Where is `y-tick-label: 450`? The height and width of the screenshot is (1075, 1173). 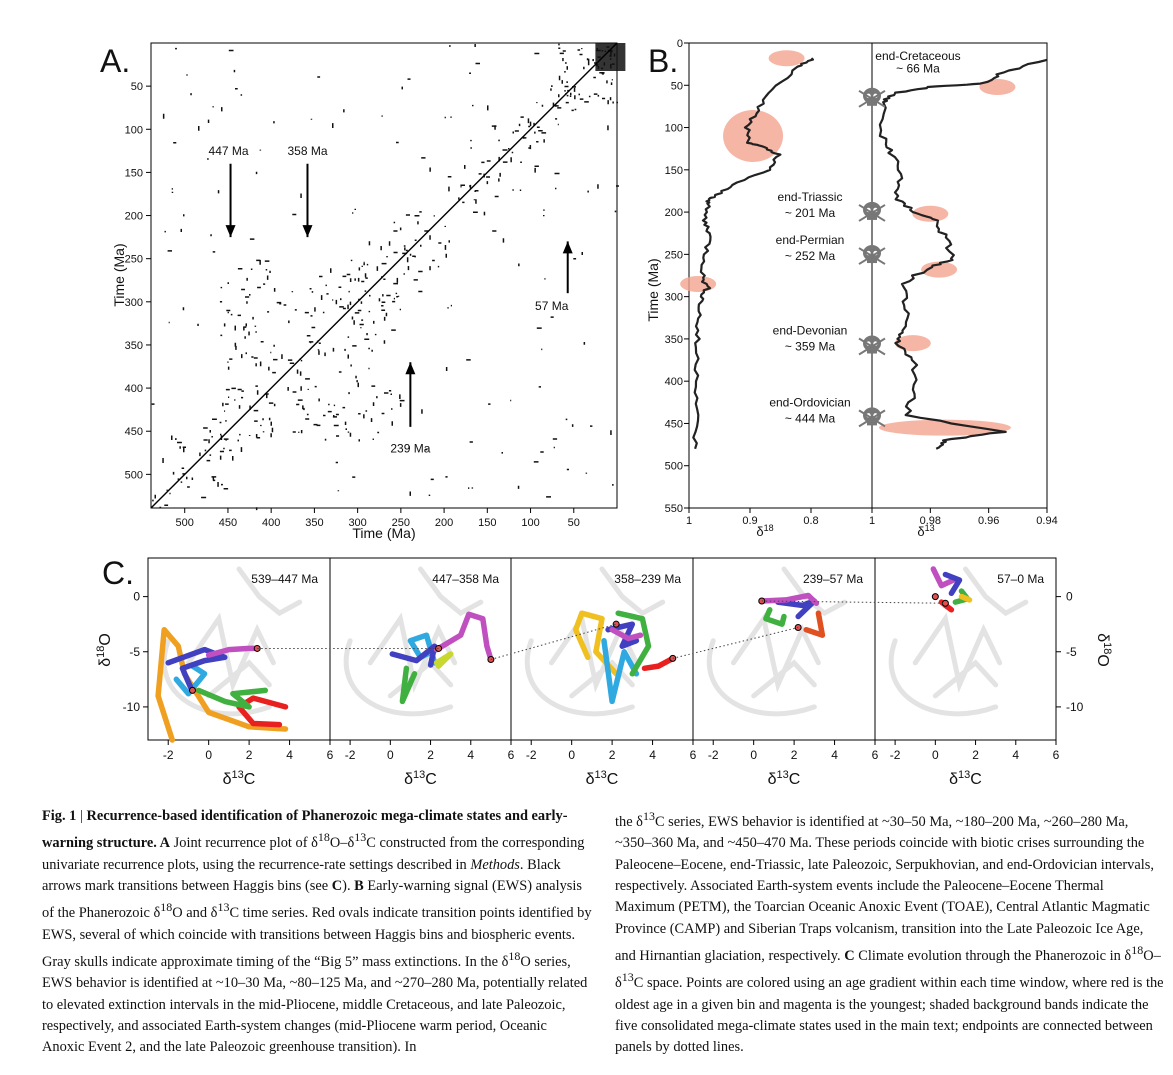 y-tick-label: 450 is located at coordinates (134, 432).